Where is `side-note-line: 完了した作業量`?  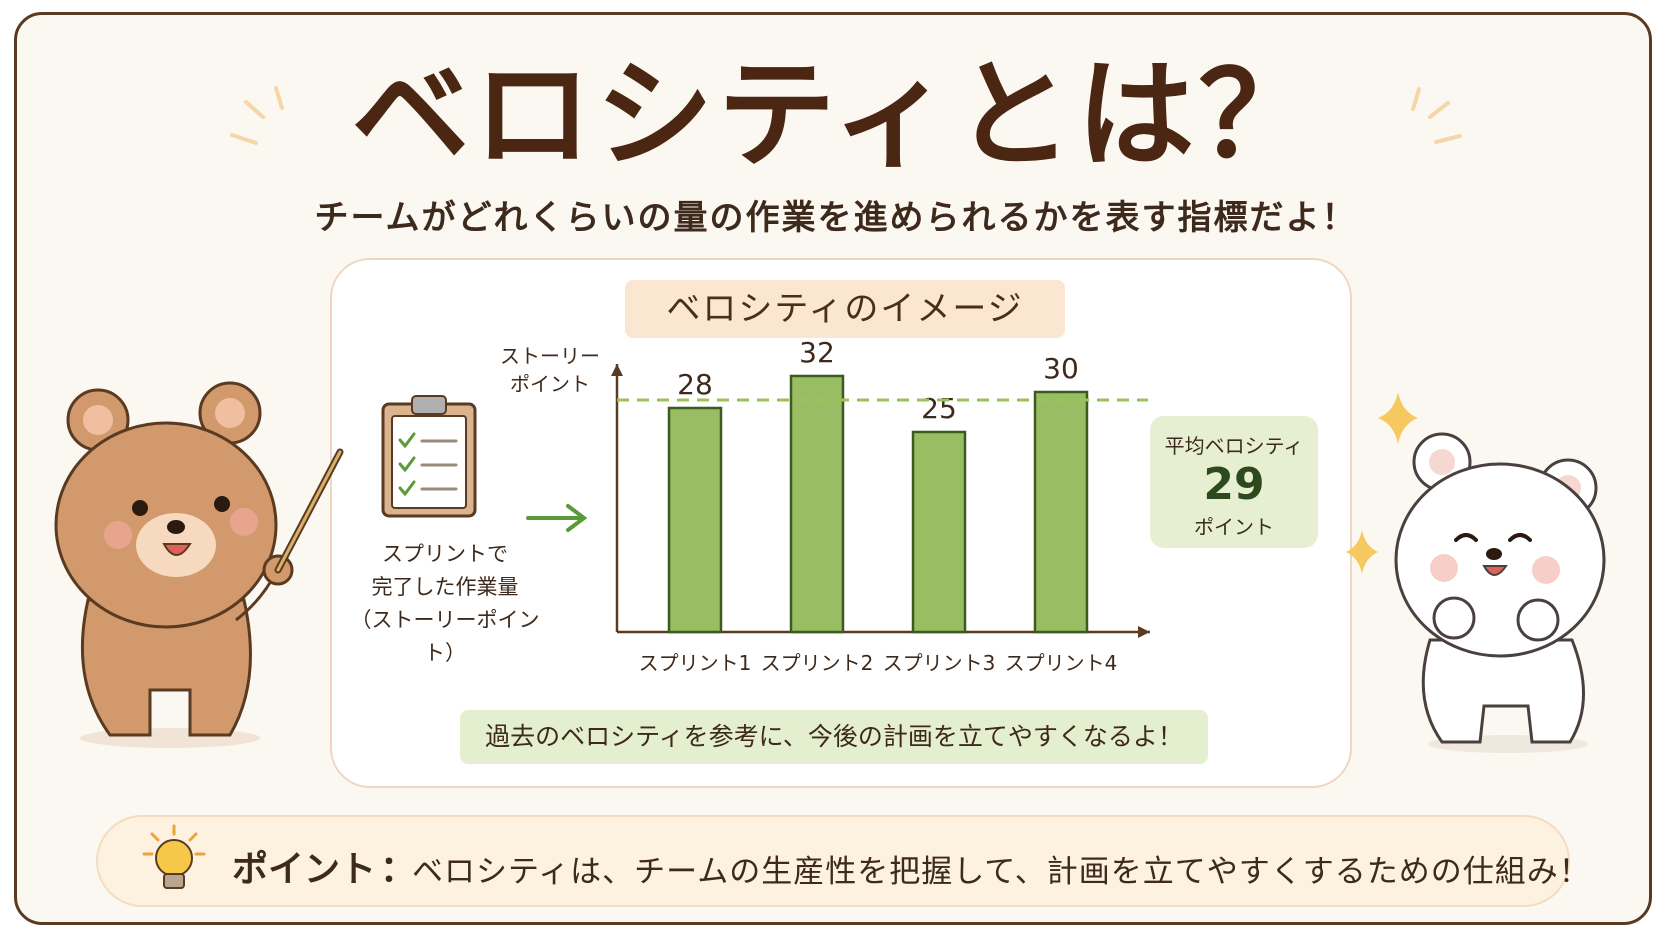
side-note-line: 完了した作業量 is located at coordinates (445, 587).